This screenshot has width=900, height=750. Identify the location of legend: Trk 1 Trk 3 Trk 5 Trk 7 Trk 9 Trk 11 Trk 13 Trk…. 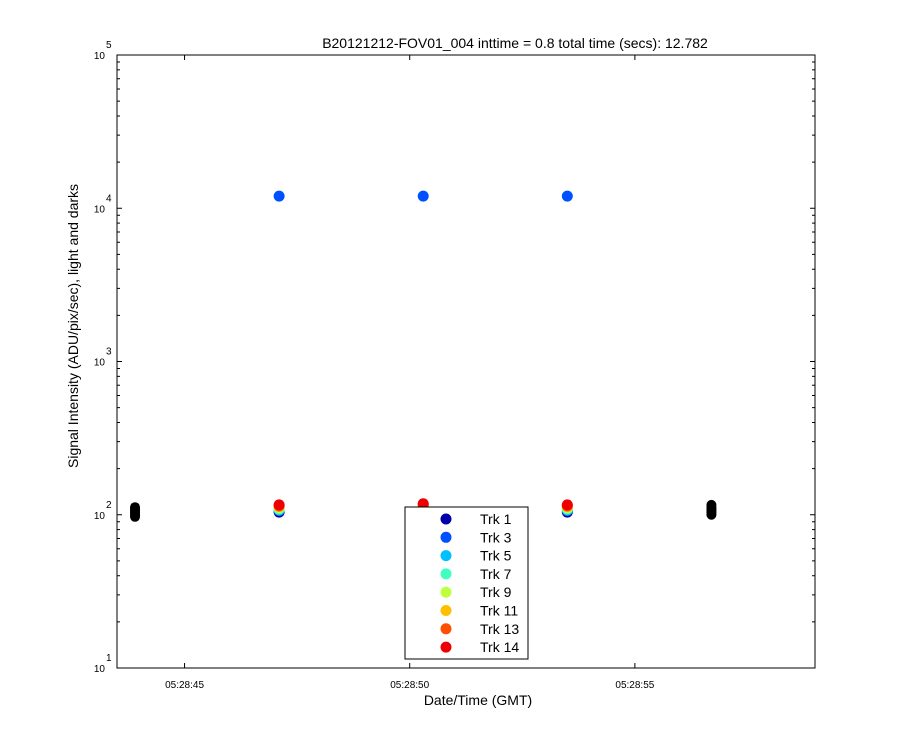
(466, 583).